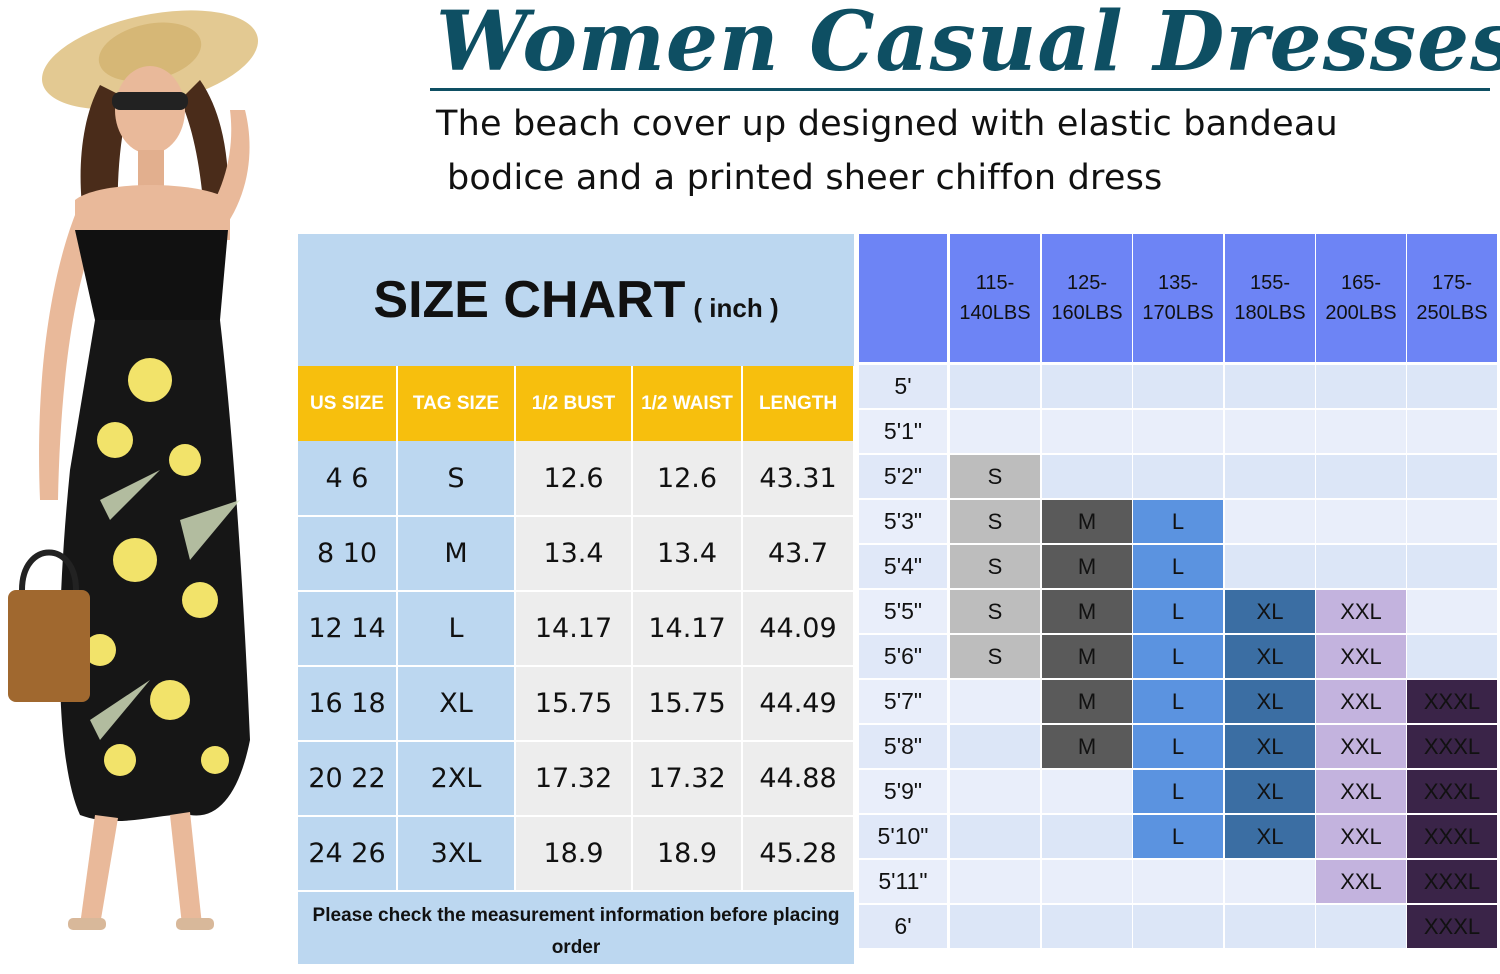  What do you see at coordinates (529, 300) in the screenshot?
I see `size-chart-title: SIZE CHART` at bounding box center [529, 300].